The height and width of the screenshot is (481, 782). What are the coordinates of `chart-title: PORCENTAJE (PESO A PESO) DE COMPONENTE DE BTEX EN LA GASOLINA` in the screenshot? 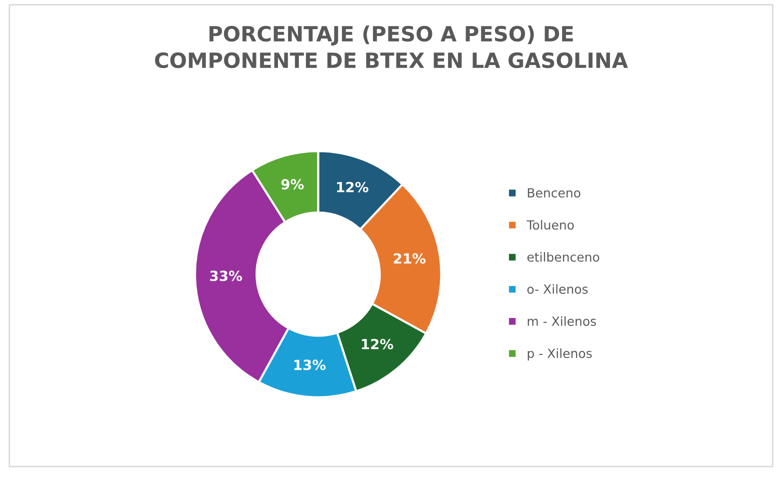 It's located at (391, 47).